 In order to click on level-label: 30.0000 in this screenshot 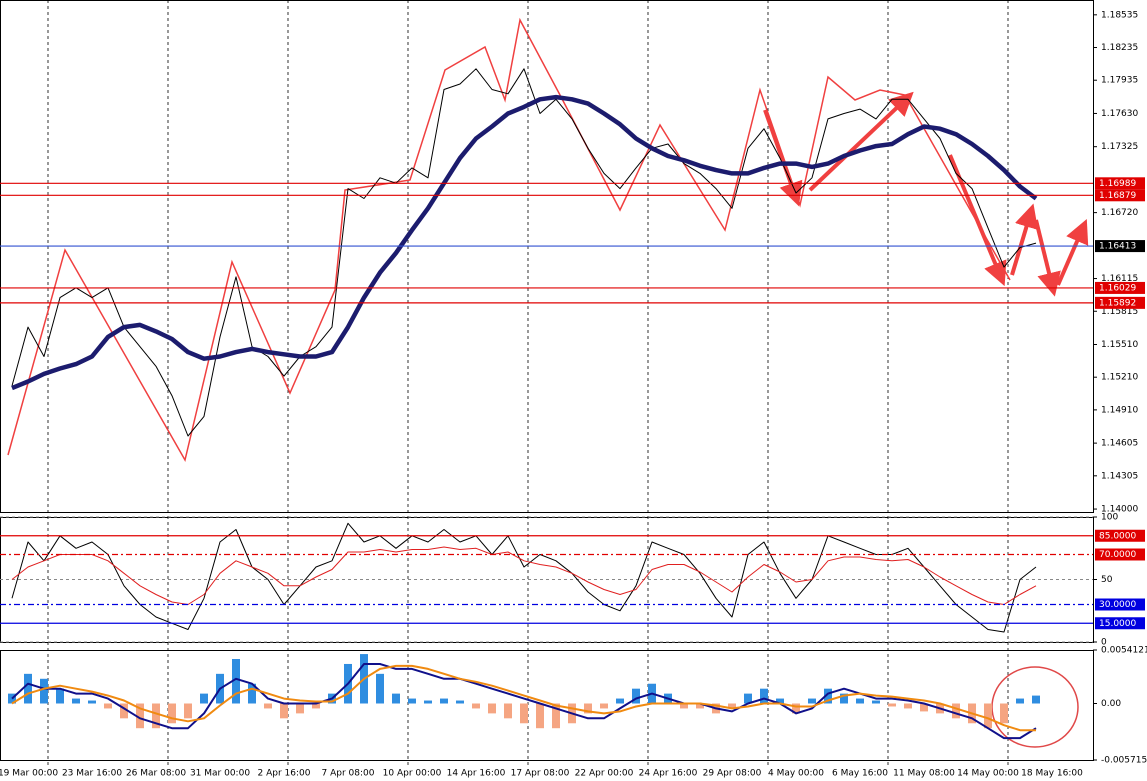, I will do `click(1117, 605)`.